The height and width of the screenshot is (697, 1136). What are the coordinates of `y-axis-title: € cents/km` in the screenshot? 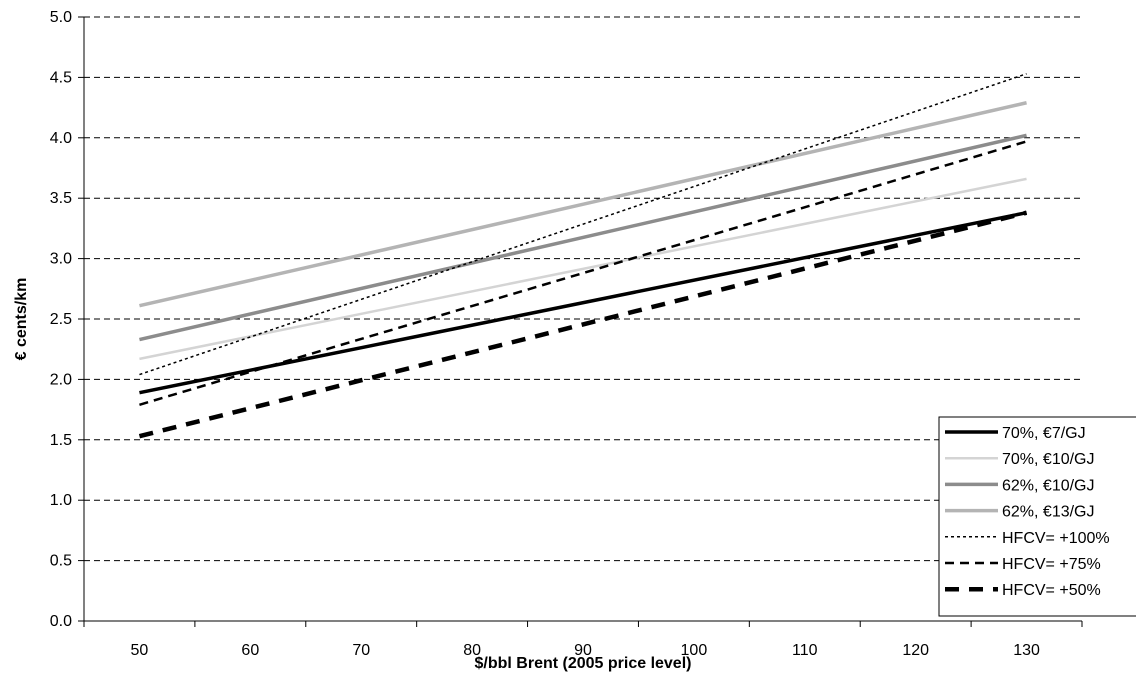 It's located at (21, 319).